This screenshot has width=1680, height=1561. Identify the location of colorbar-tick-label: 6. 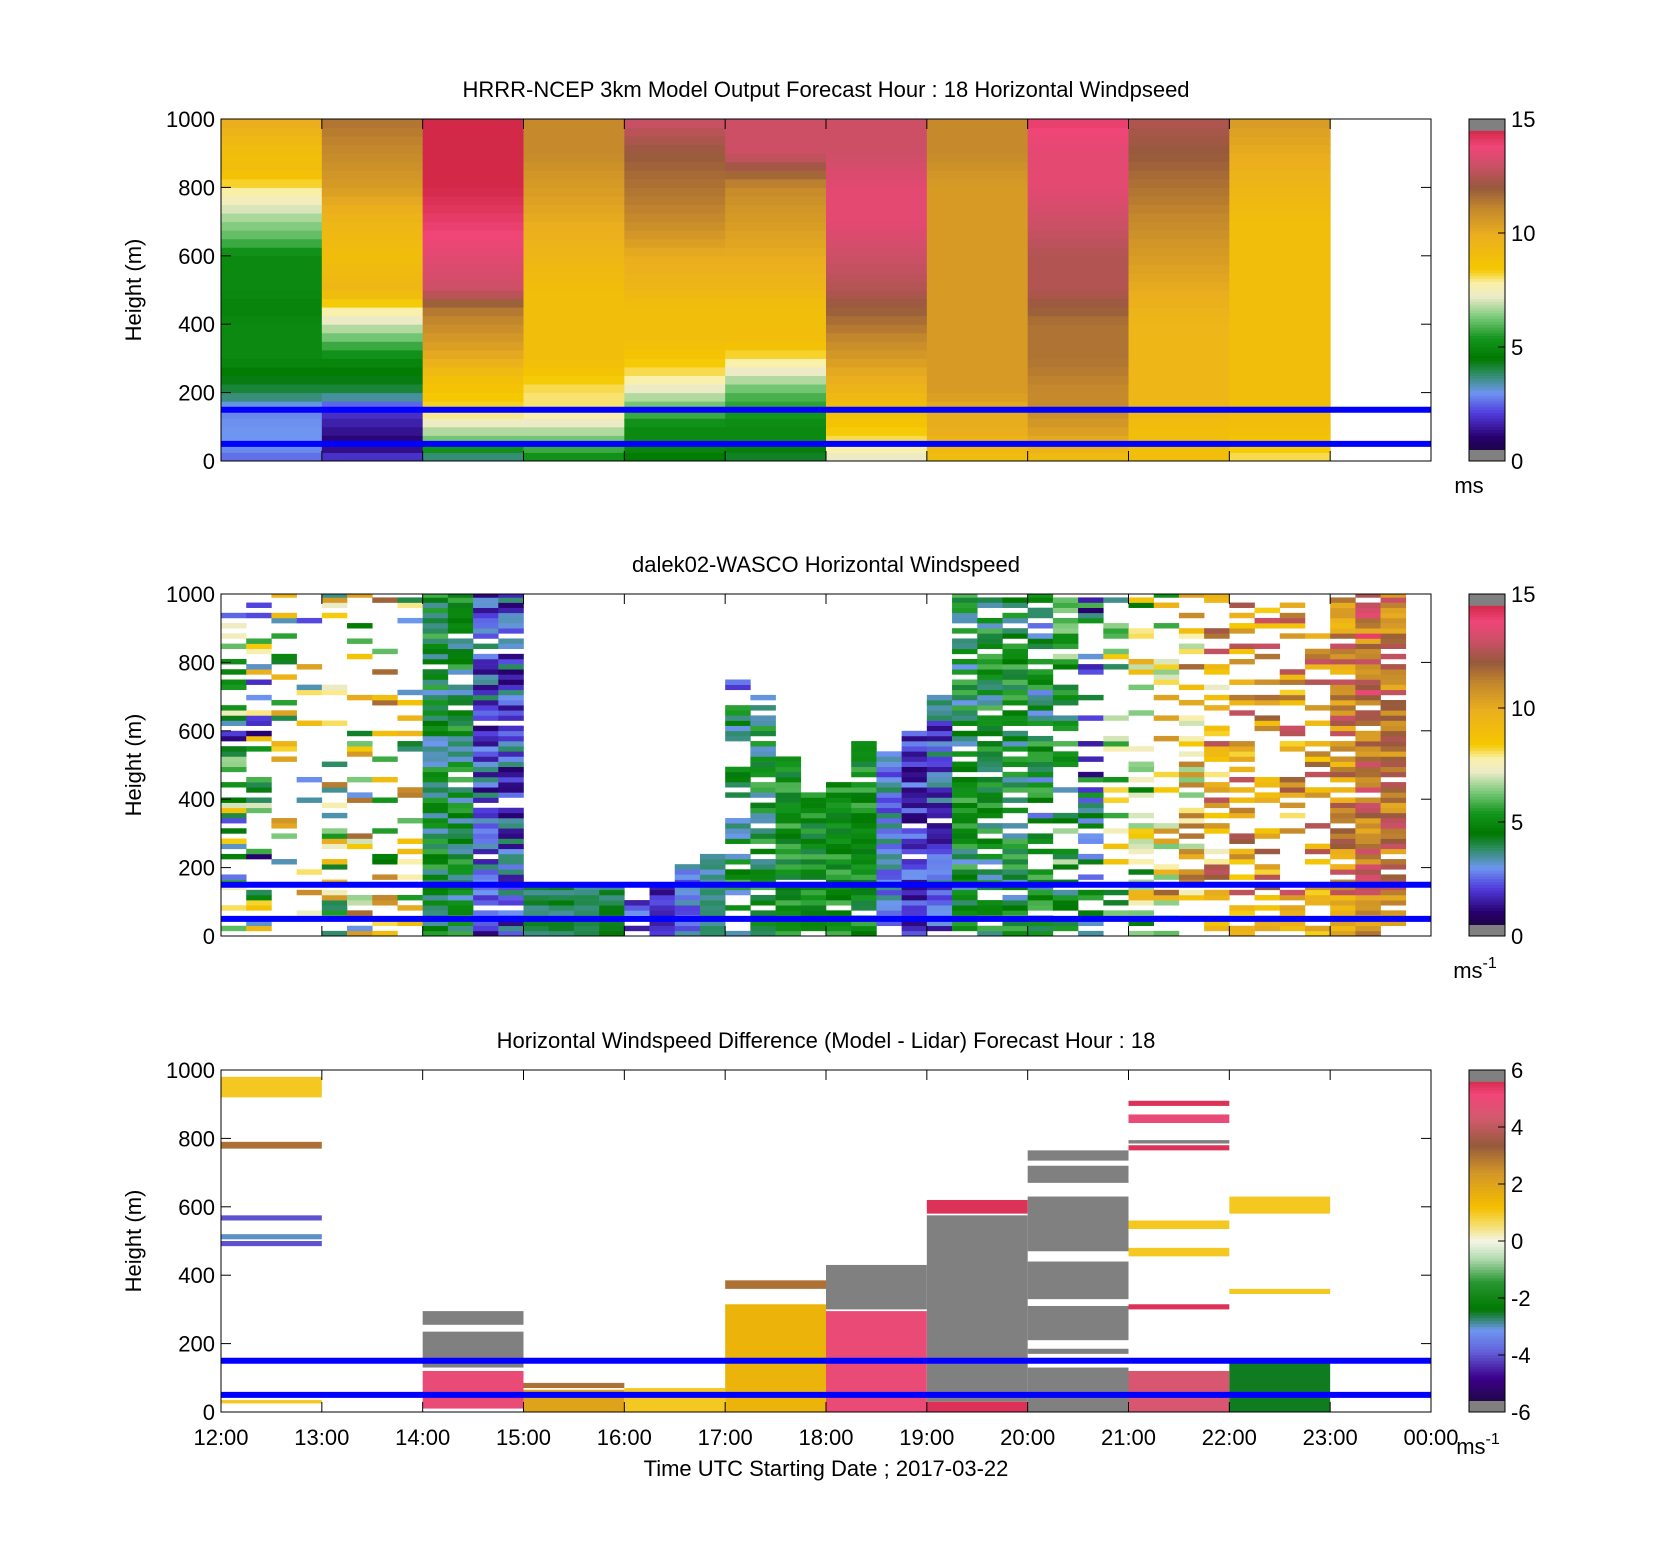
(1517, 1070).